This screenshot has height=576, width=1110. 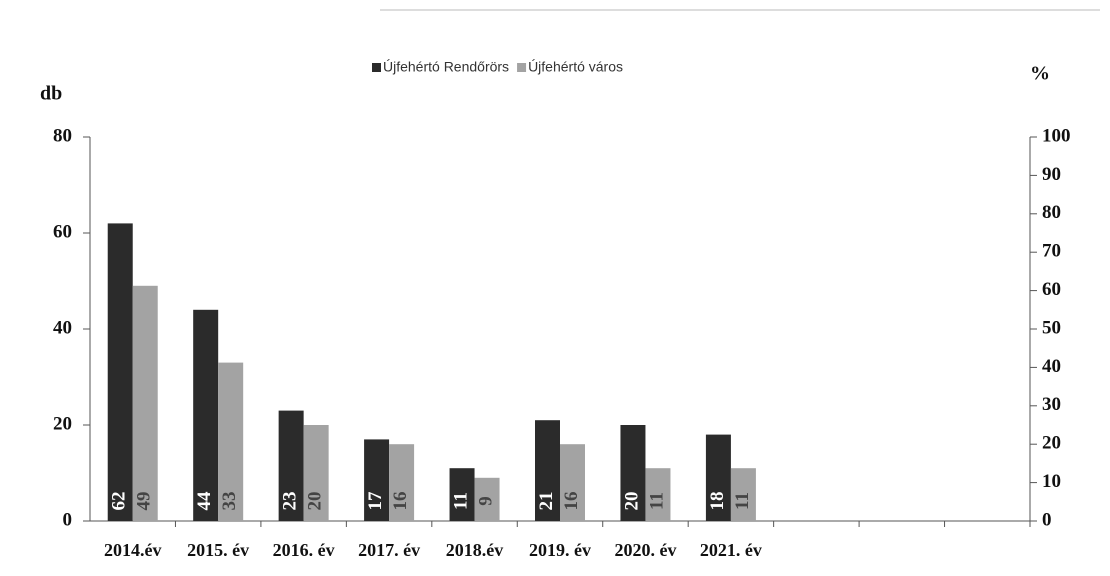 What do you see at coordinates (229, 501) in the screenshot?
I see `value-label: 33` at bounding box center [229, 501].